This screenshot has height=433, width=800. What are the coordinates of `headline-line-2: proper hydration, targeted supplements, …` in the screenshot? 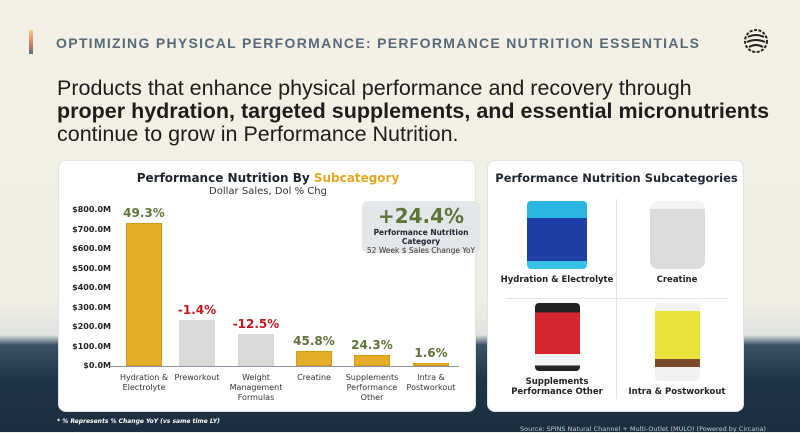 It's located at (413, 111).